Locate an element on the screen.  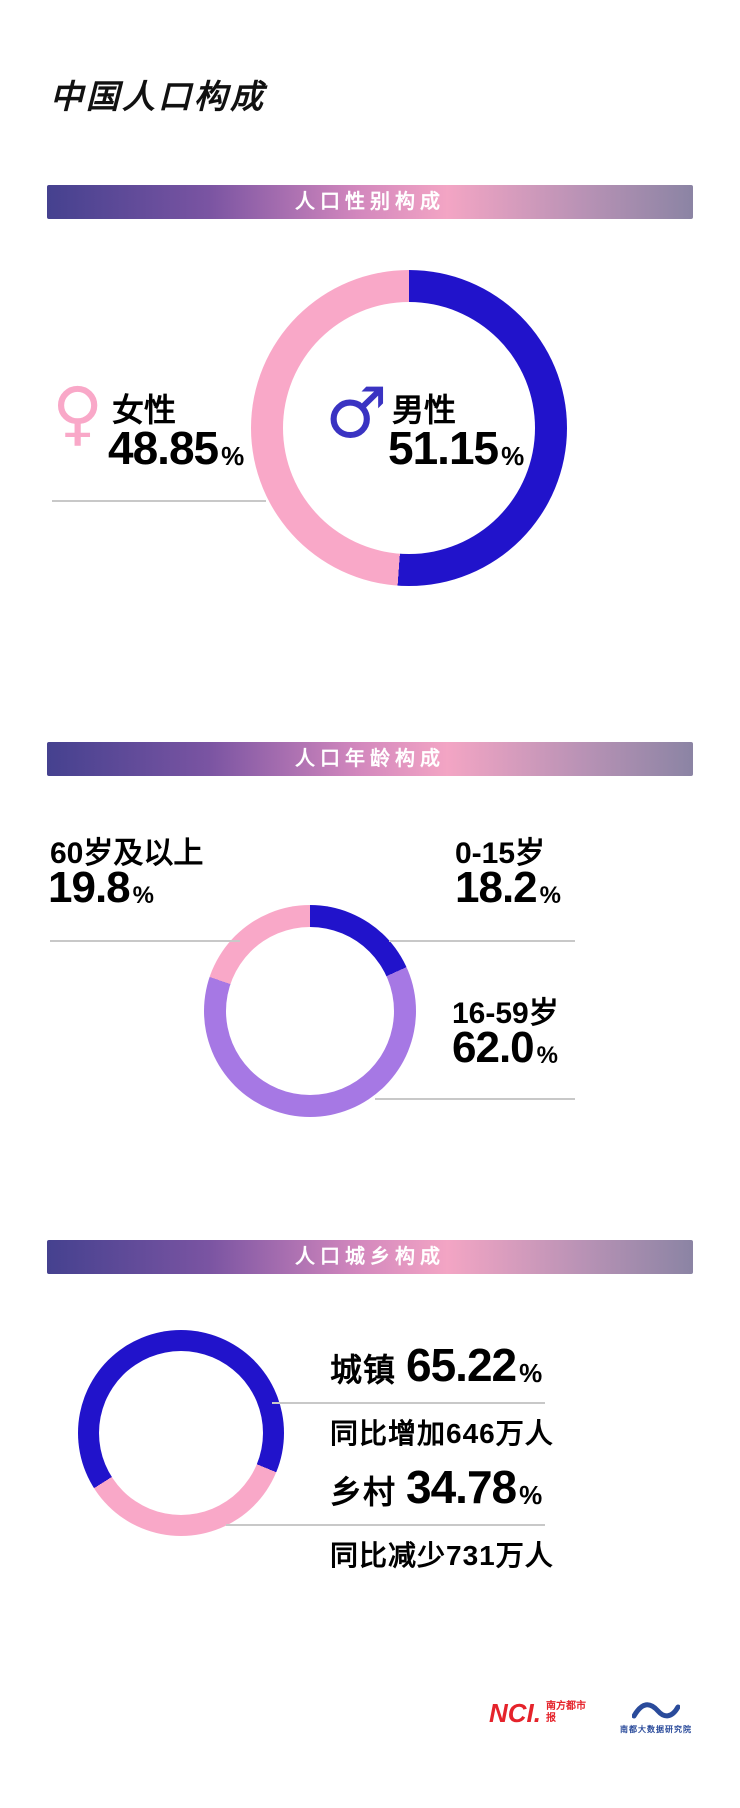
urban-value: 城镇 65.22 % is located at coordinates (436, 1365).